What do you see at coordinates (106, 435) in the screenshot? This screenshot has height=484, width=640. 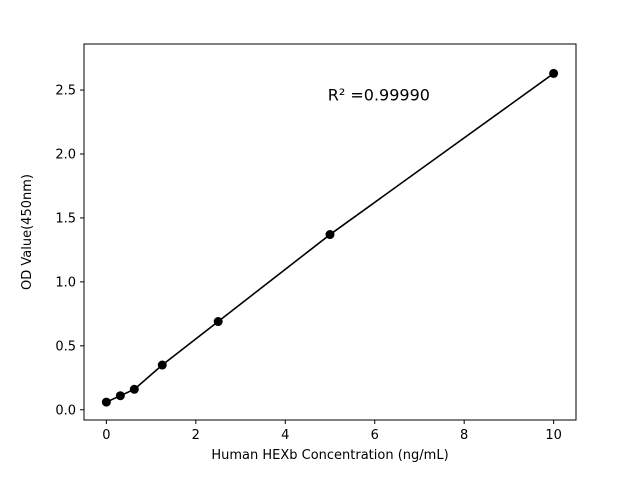 I see `x-tick-label: 0` at bounding box center [106, 435].